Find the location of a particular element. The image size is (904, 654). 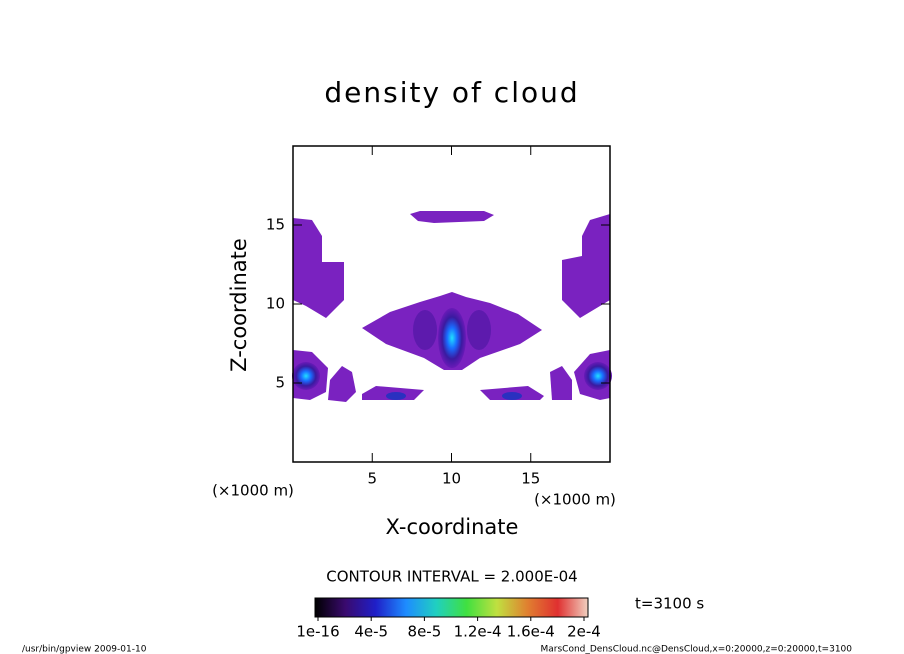

footer-left: /usr/bin/gpview 2009-01-10 is located at coordinates (84, 649).